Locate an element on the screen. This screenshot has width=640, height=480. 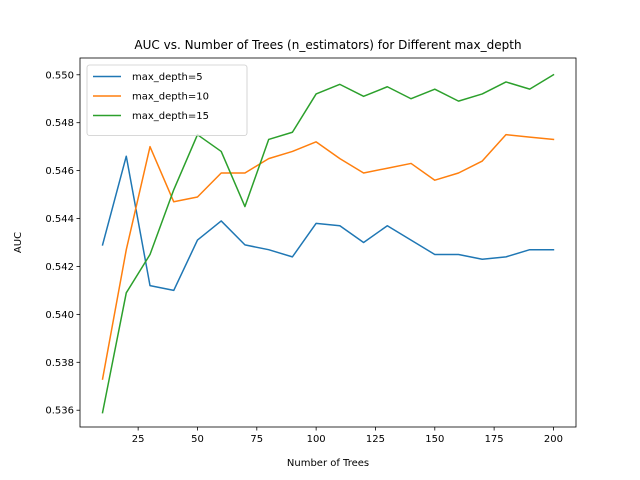
y-axis: 0.536 0.538 0.540 0.542 0.544 0.546 0.548 0.550 is located at coordinates (62, 243).